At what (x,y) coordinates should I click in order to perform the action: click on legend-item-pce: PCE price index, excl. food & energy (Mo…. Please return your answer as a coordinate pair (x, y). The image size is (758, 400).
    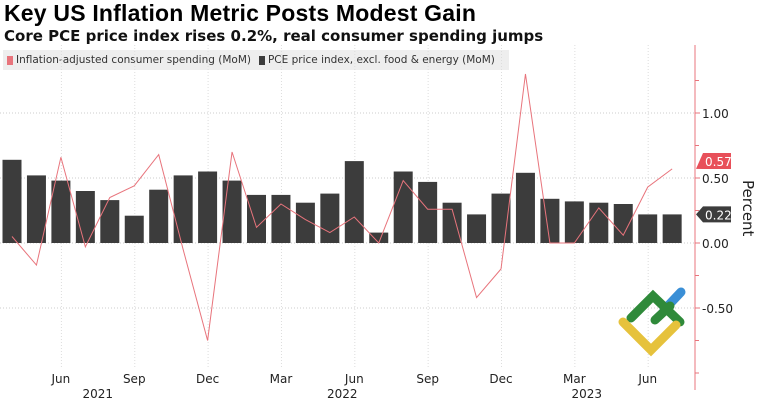
    Looking at the image, I should click on (376, 60).